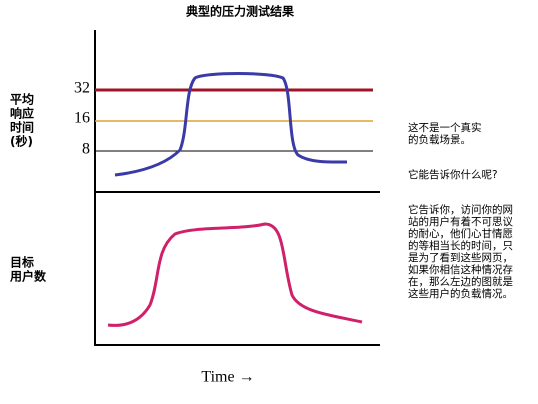  What do you see at coordinates (22, 127) in the screenshot?
I see `y-label: 时间` at bounding box center [22, 127].